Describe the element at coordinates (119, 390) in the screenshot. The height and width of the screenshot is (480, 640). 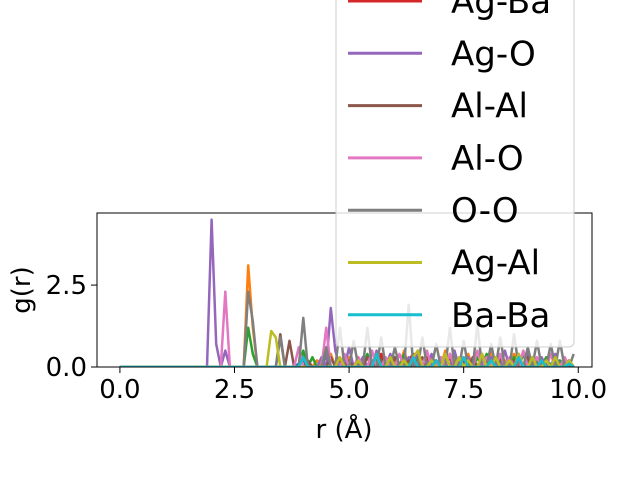
I see `x-tick-label: 0.0` at that location.